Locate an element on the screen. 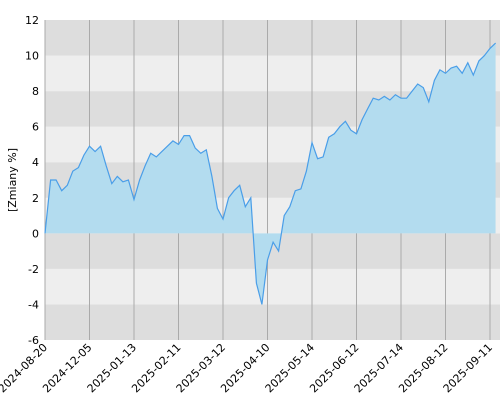 The width and height of the screenshot is (500, 404). y-tick-label: 12 is located at coordinates (32, 20).